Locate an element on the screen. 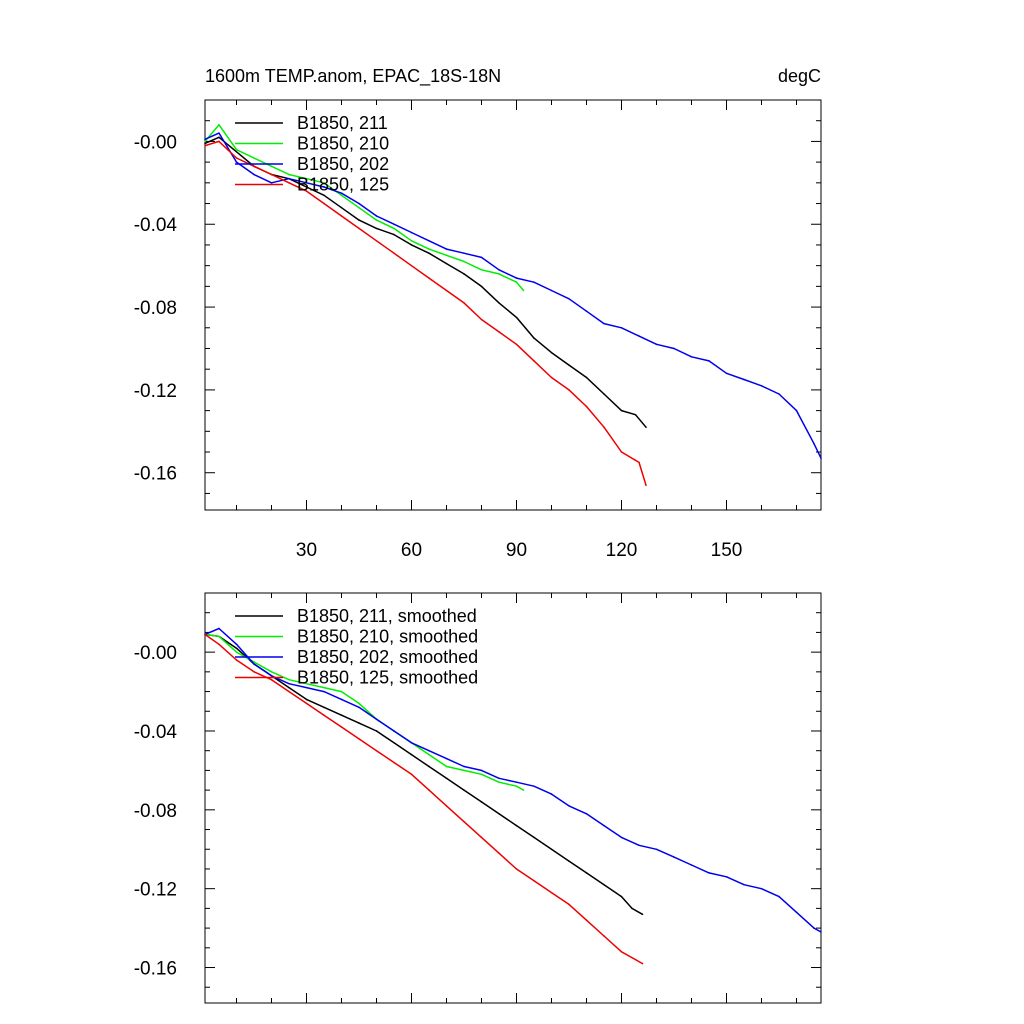  x-tick-label: 150 is located at coordinates (727, 550).